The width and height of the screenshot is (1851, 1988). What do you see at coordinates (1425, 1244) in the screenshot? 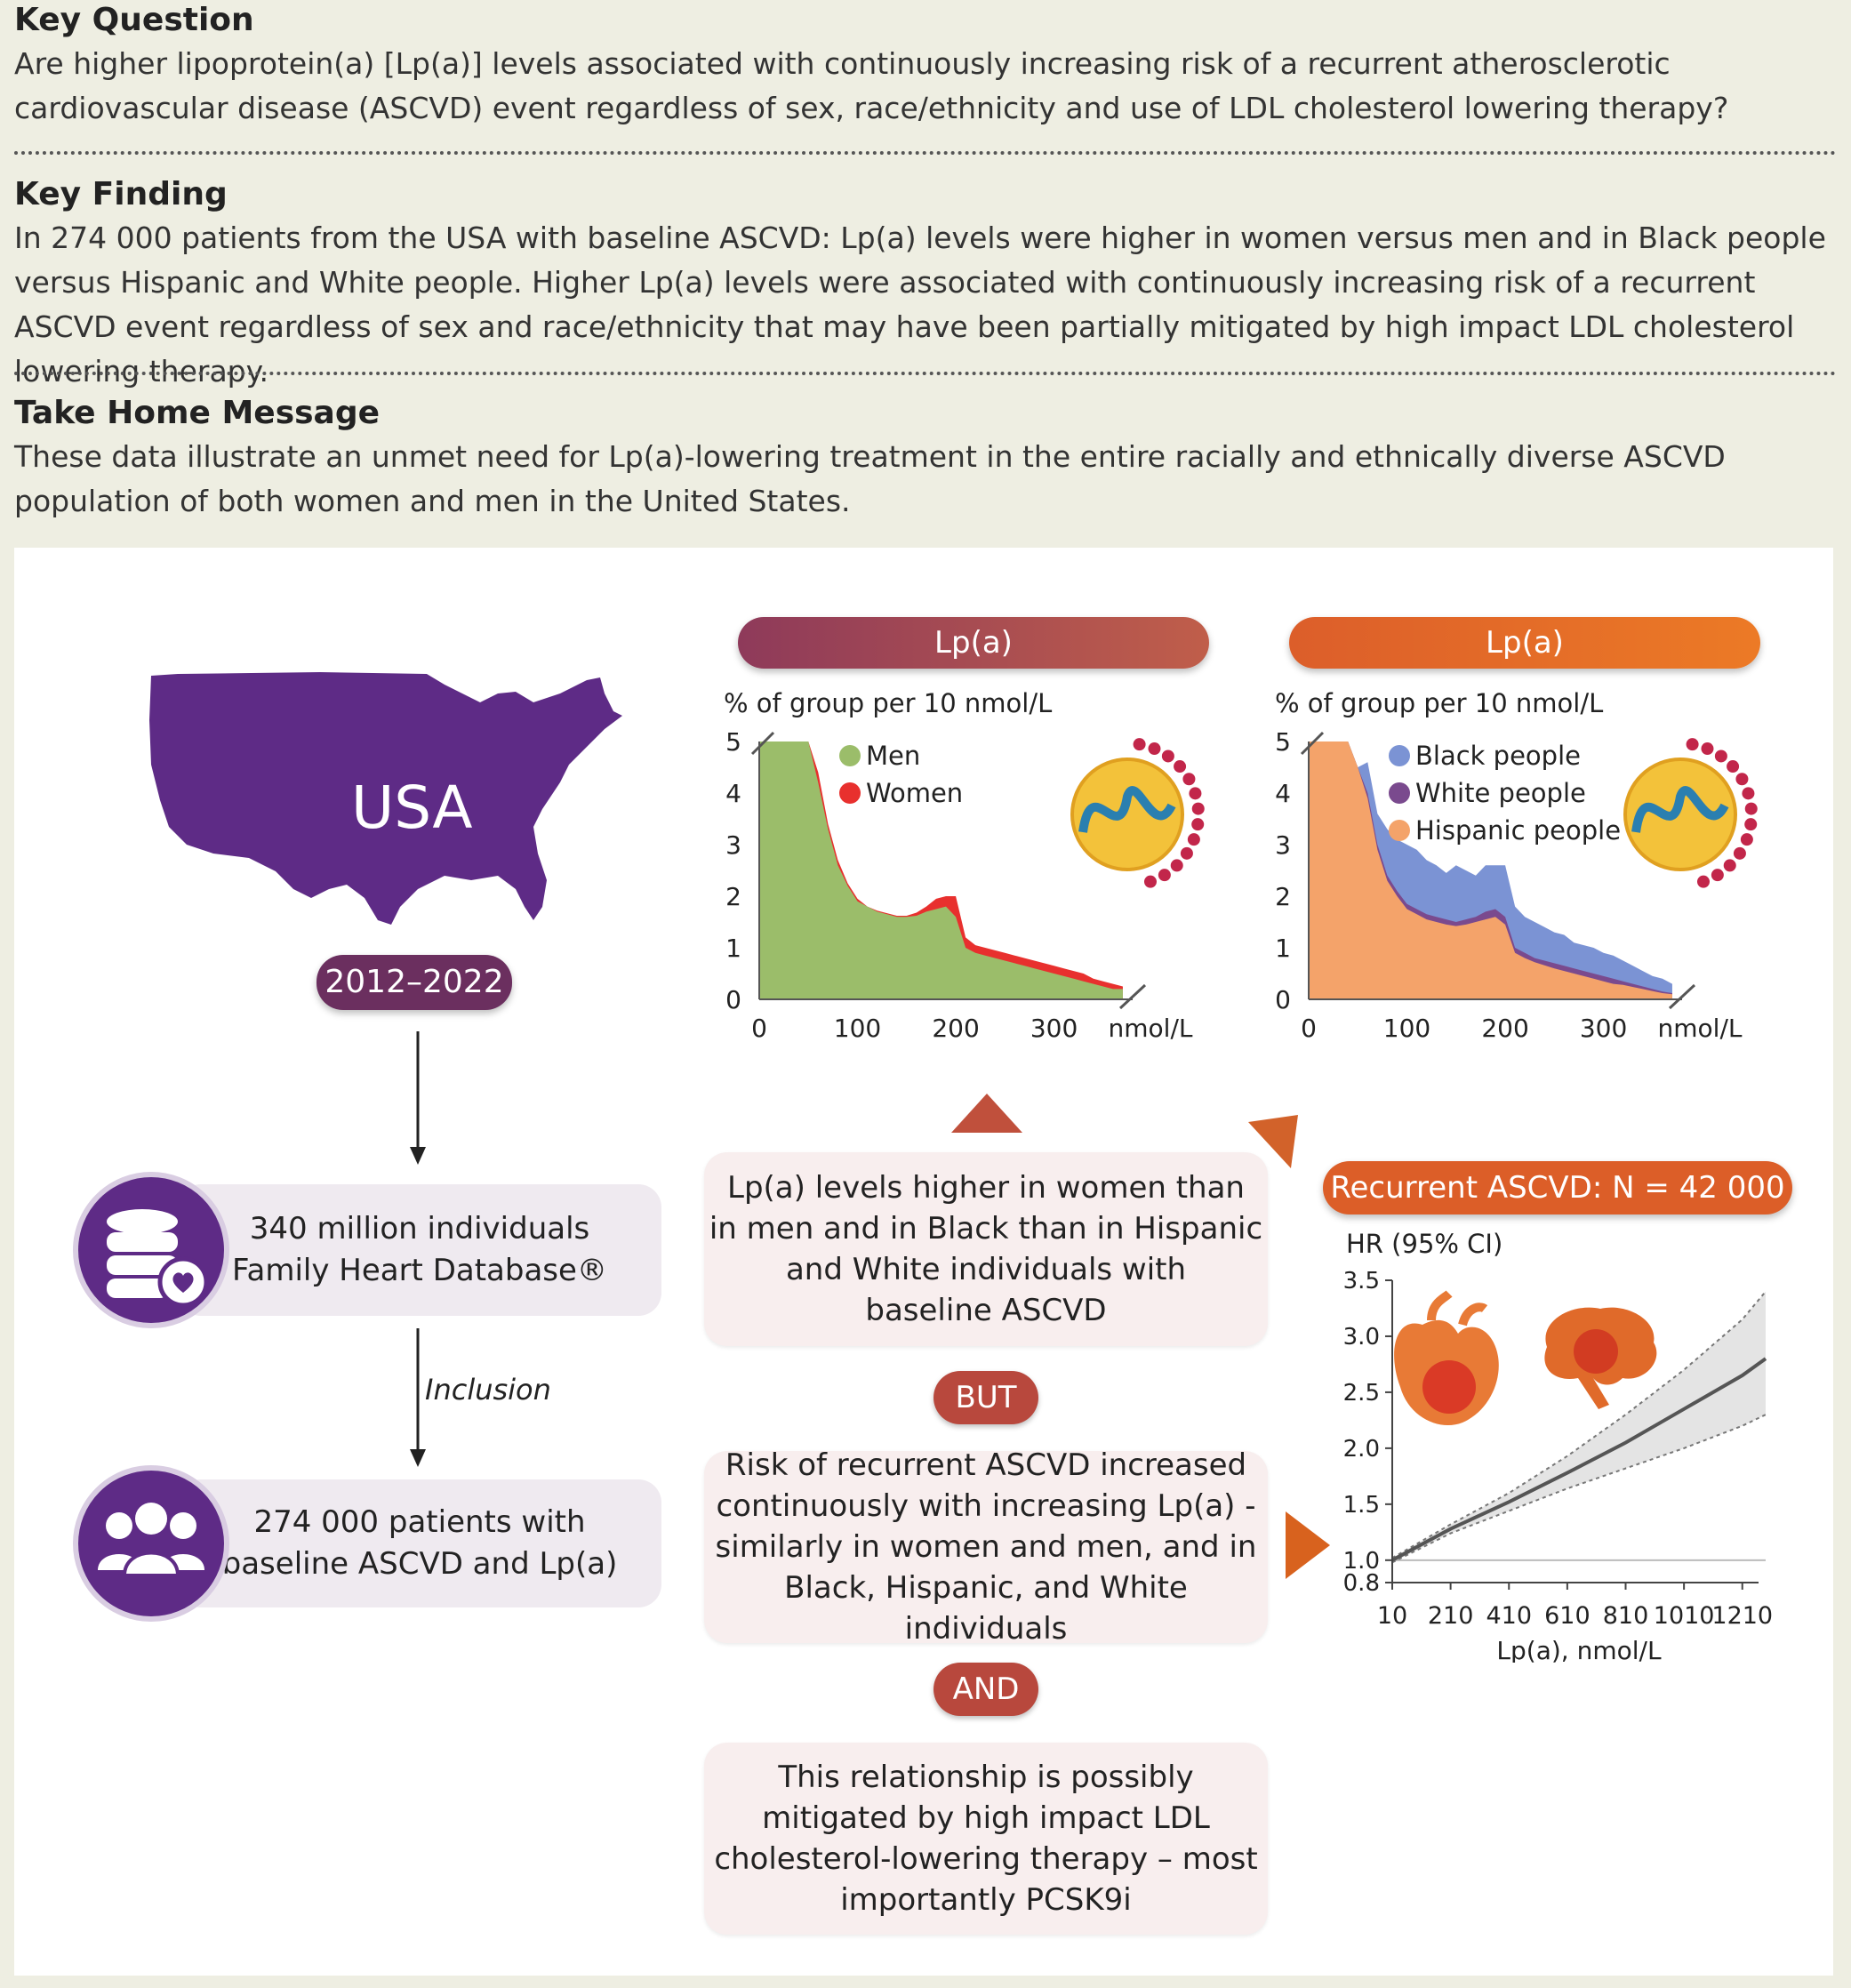
I see `chart3-ylabel: HR (95% CI)` at bounding box center [1425, 1244].